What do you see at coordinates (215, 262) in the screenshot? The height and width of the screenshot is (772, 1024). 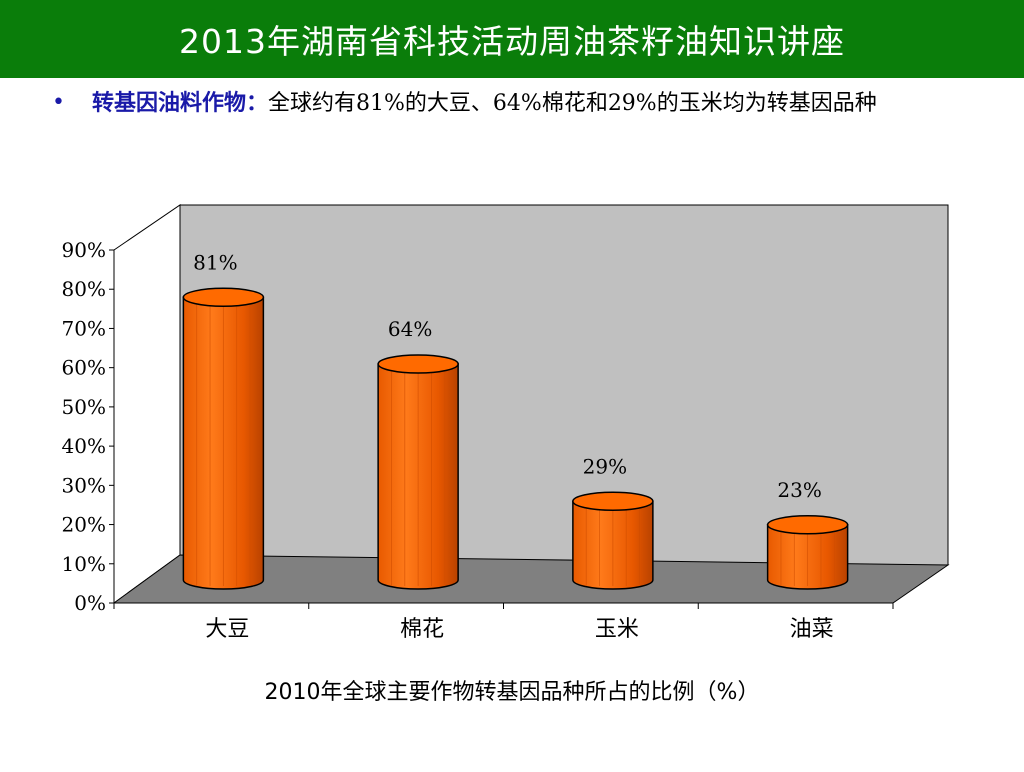 I see `data-label: 81%` at bounding box center [215, 262].